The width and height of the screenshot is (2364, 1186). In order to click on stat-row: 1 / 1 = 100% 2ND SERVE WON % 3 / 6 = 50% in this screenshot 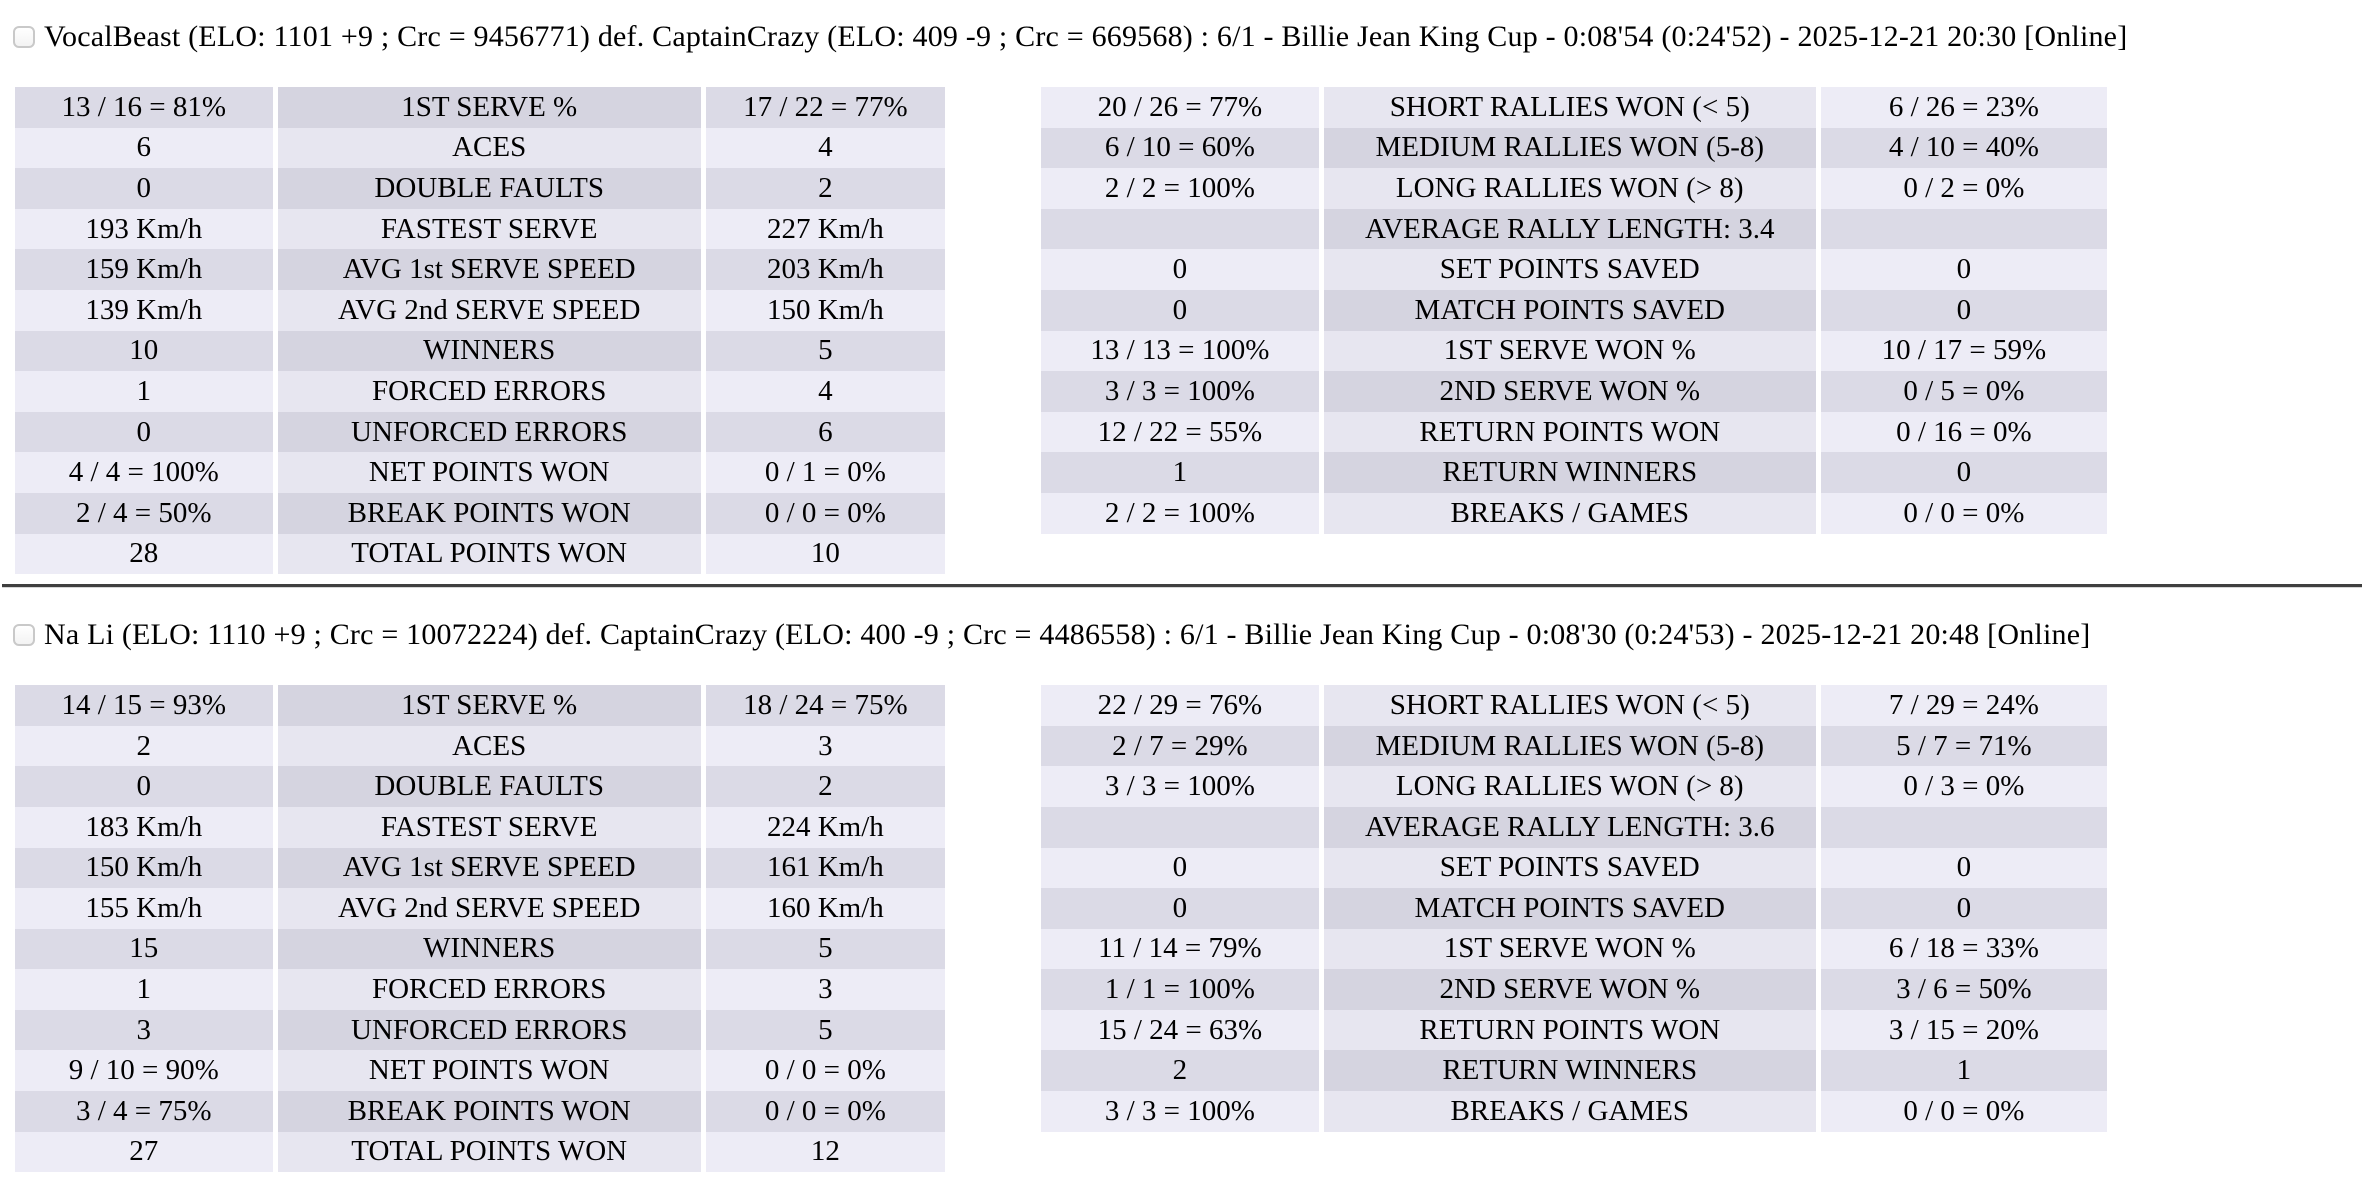, I will do `click(1574, 989)`.